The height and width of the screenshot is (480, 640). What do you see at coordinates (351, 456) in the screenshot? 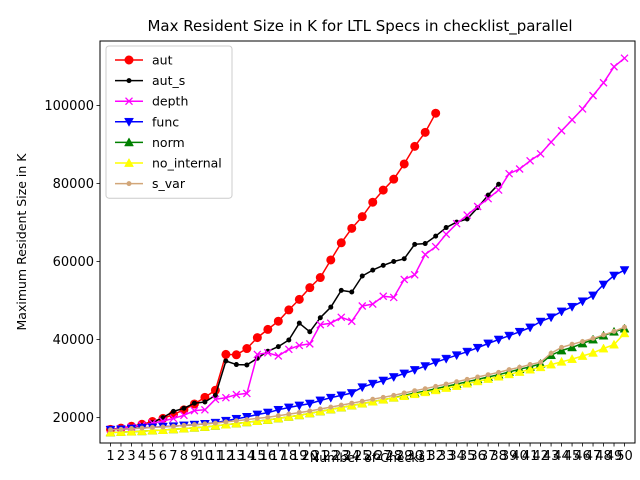
I see `x-tick-label: 24` at bounding box center [351, 456].